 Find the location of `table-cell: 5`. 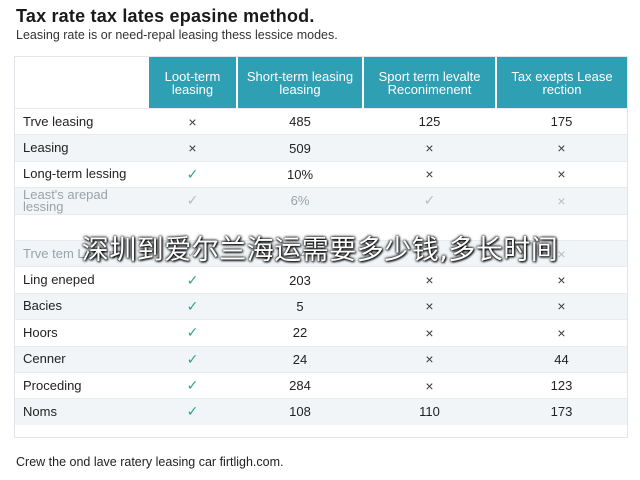

table-cell: 5 is located at coordinates (300, 306).